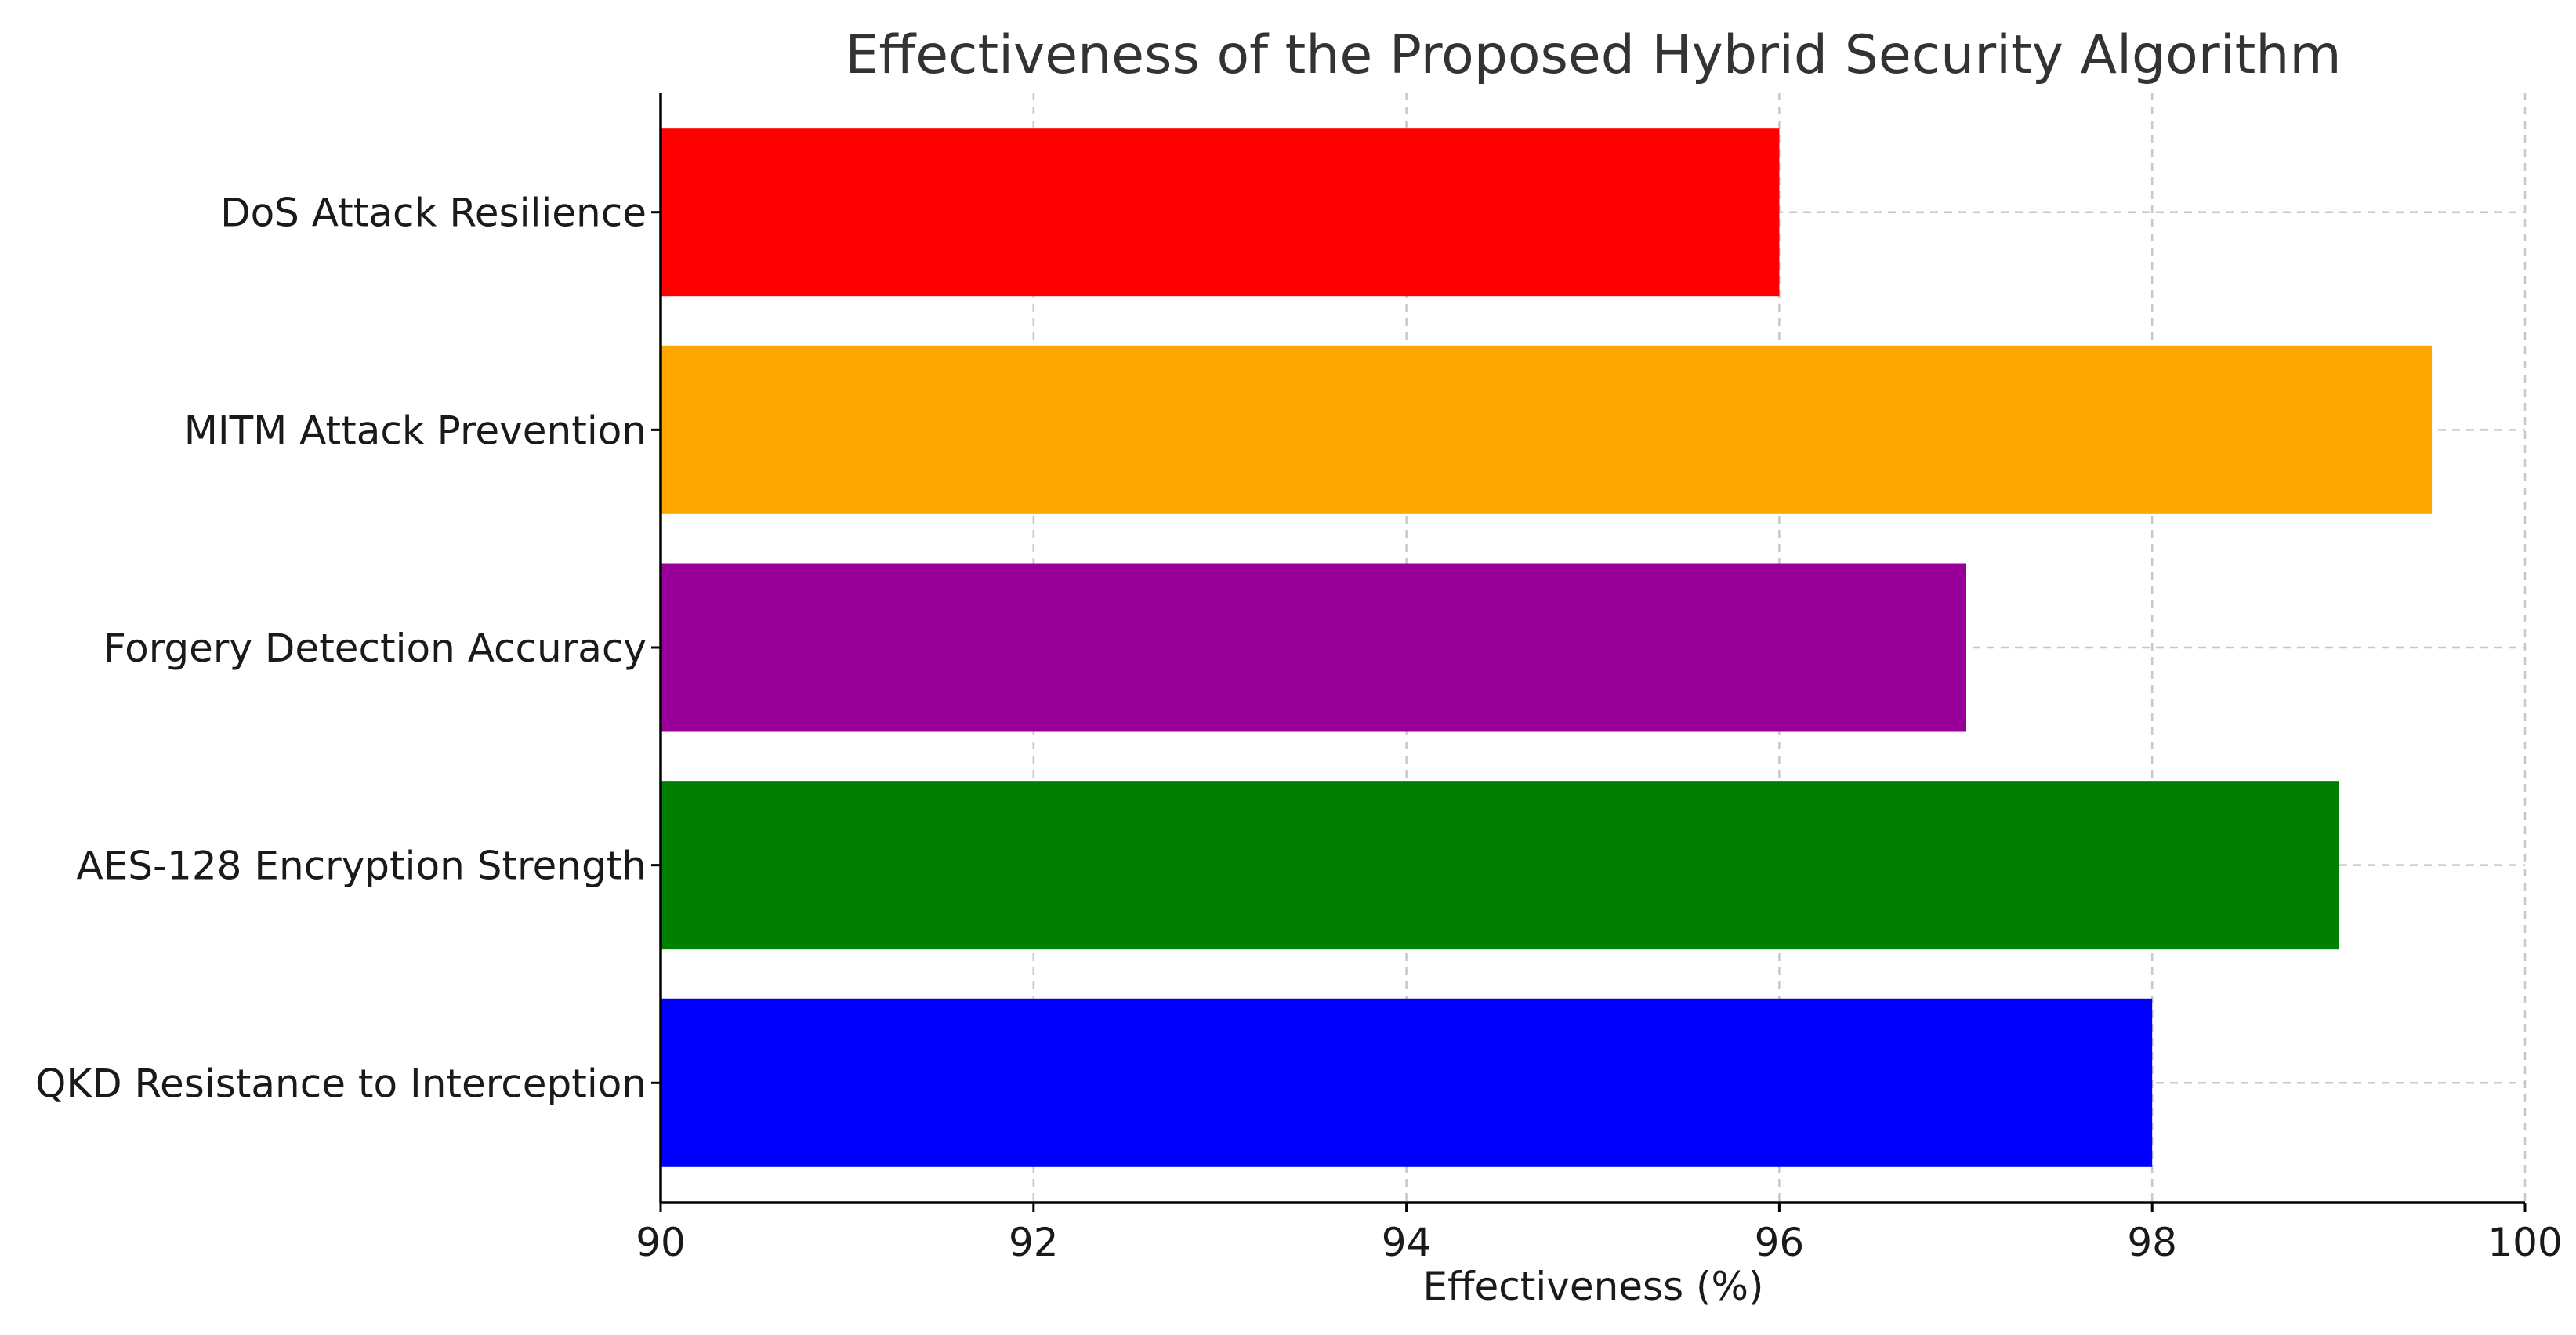 Image resolution: width=2576 pixels, height=1335 pixels. What do you see at coordinates (661, 1242) in the screenshot?
I see `x-tick-label: 90` at bounding box center [661, 1242].